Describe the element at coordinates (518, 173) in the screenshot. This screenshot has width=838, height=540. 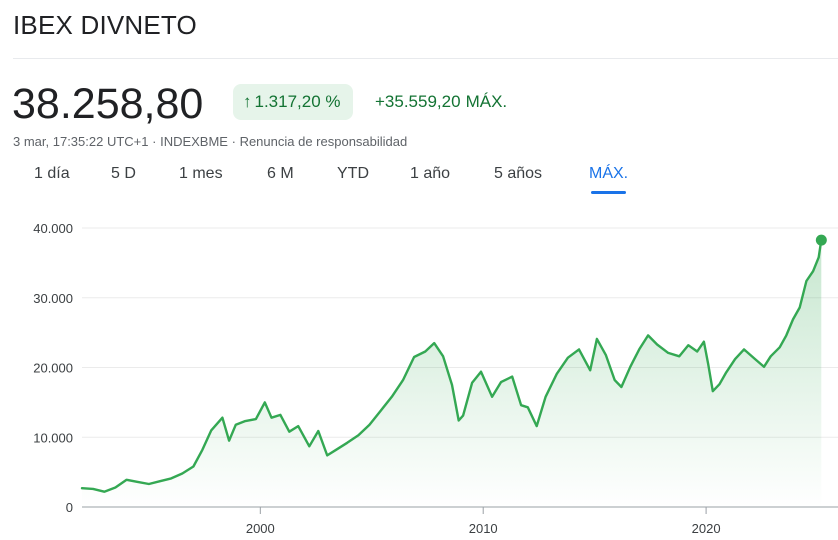
I see `tab-5-years: 5 años` at that location.